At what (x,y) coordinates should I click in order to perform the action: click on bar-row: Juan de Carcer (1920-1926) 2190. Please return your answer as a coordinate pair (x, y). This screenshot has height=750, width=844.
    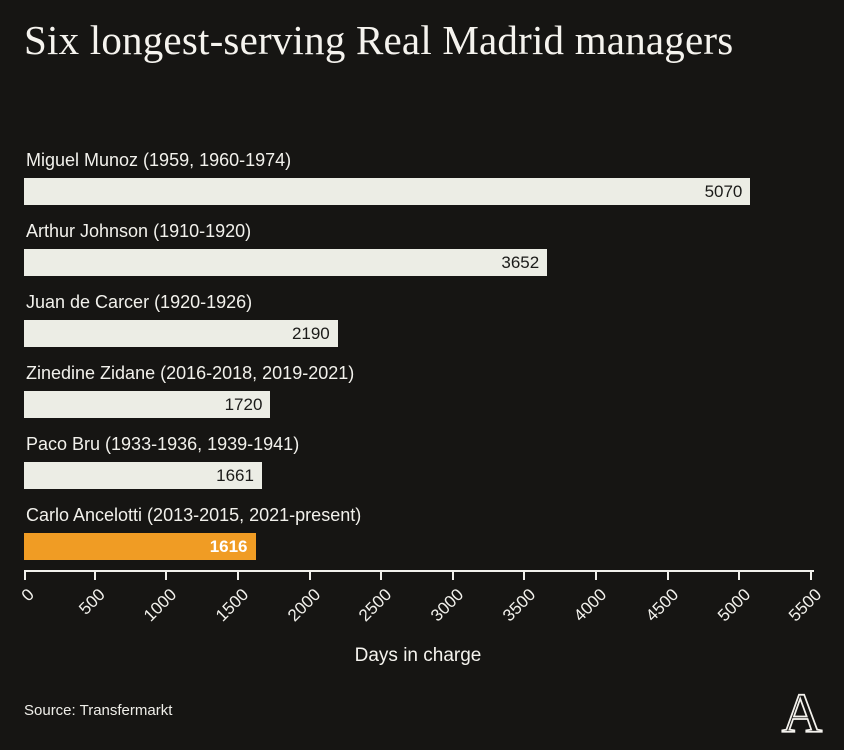
    Looking at the image, I should click on (418, 319).